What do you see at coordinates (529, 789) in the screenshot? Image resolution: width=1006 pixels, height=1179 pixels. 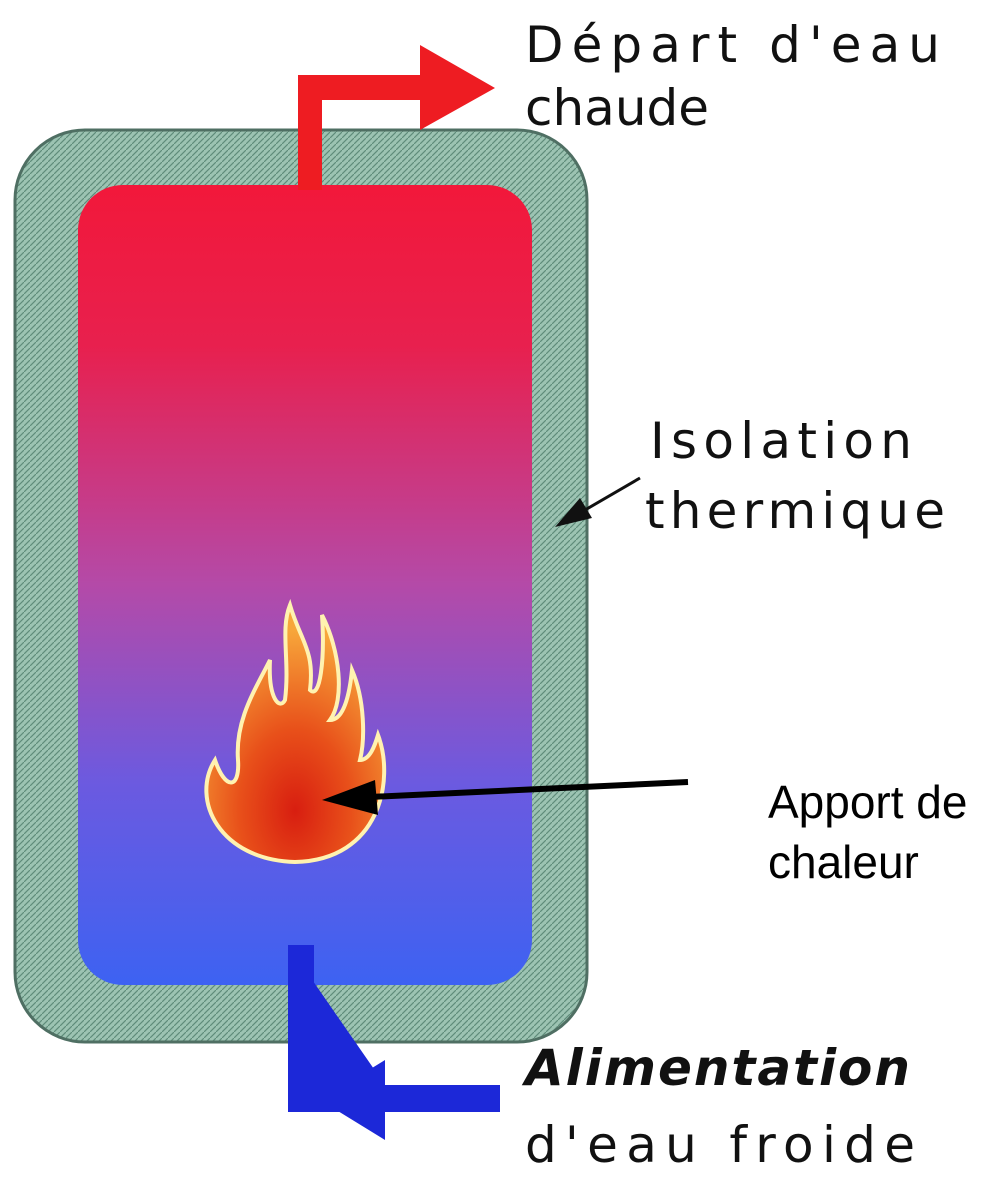 I see `heat-arrow` at bounding box center [529, 789].